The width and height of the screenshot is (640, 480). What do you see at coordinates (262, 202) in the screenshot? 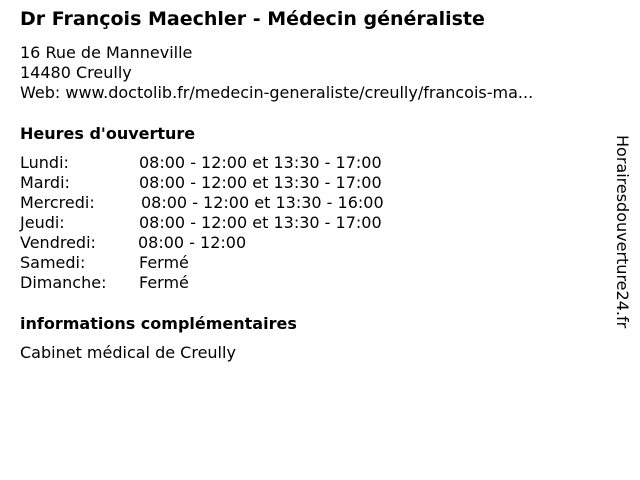
I see `time-value: 08:00 - 12:00 et 13:30 - 16:00` at bounding box center [262, 202].